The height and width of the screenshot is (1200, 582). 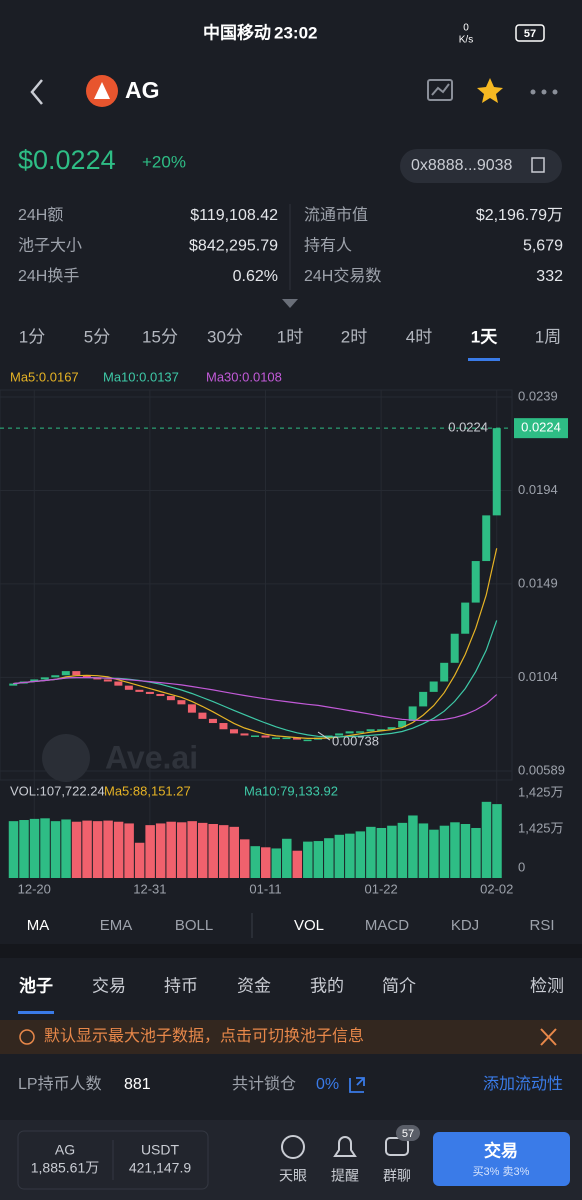 What do you see at coordinates (109, 985) in the screenshot?
I see `section-tab: 交易` at bounding box center [109, 985].